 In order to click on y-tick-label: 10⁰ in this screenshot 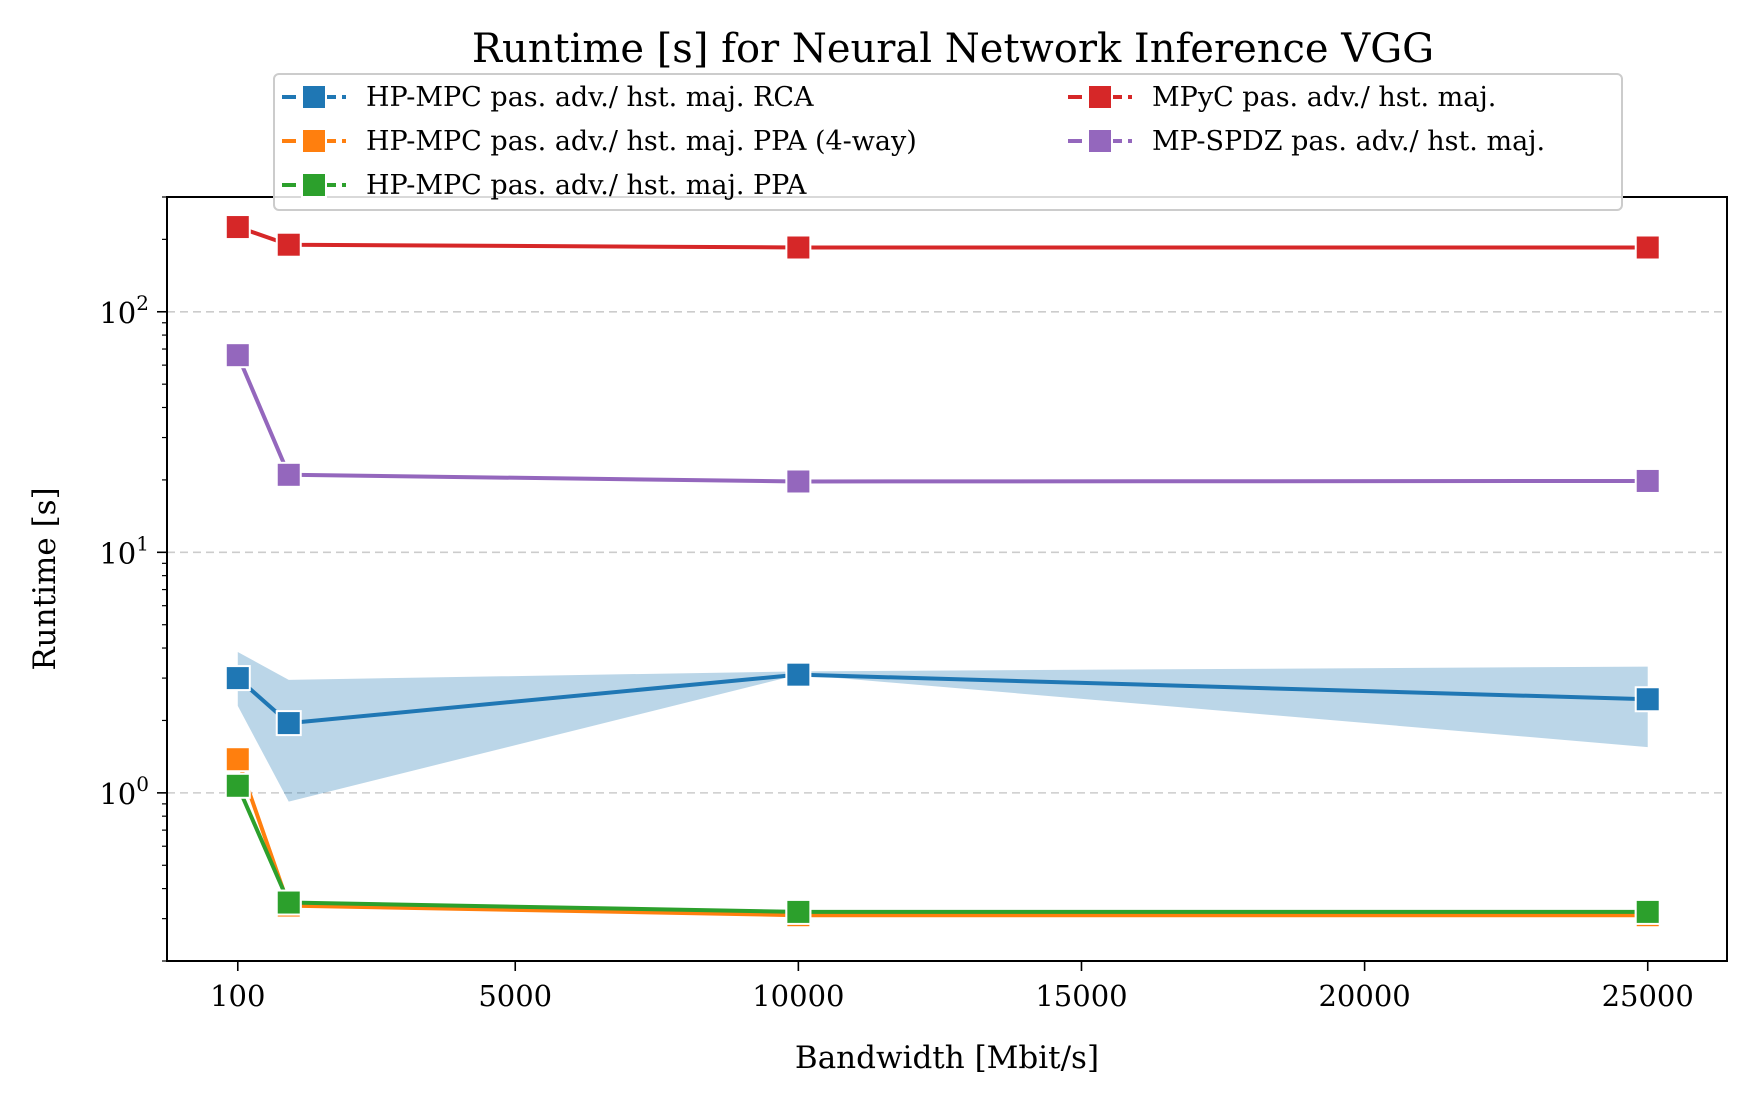, I will do `click(124, 791)`.